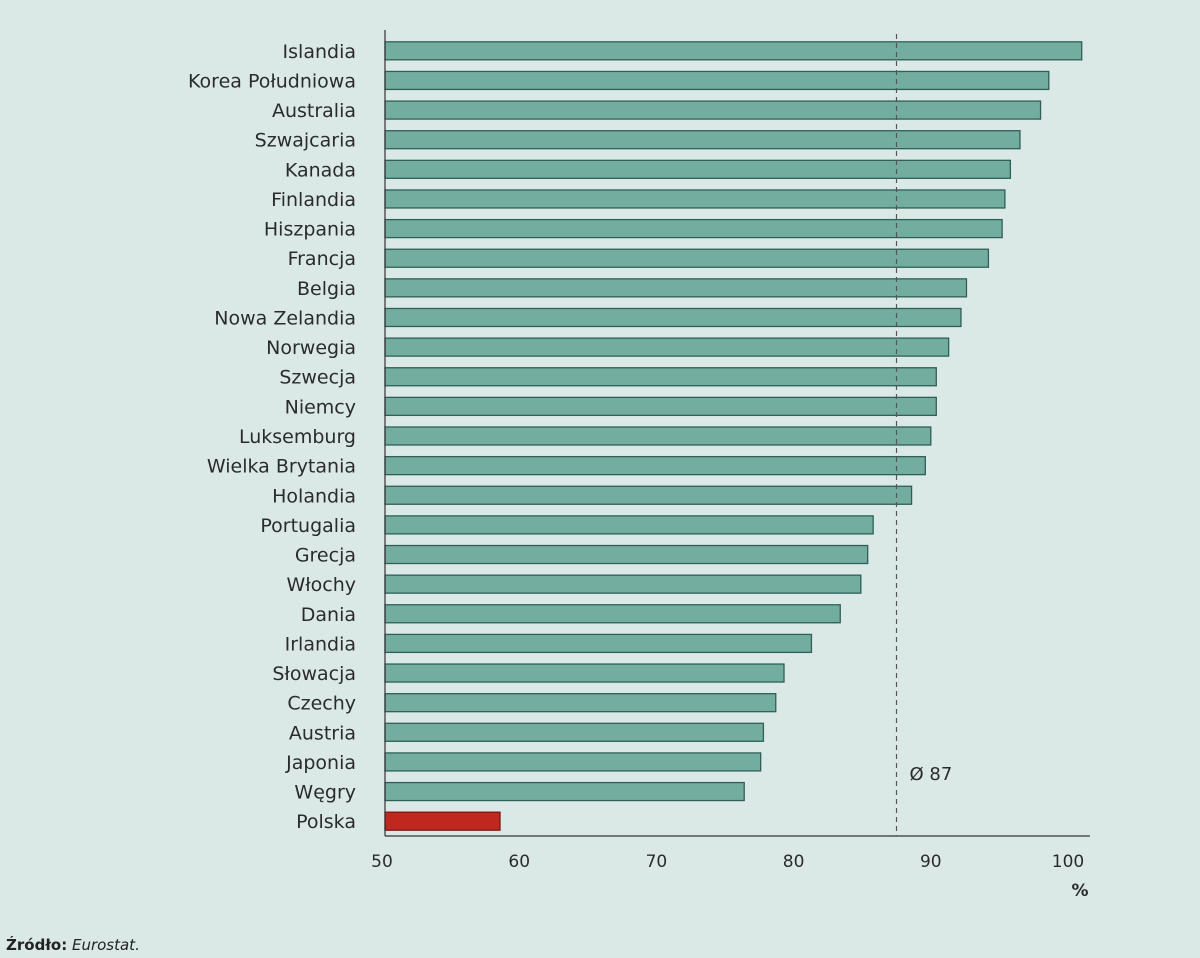 Image resolution: width=1200 pixels, height=958 pixels. What do you see at coordinates (320, 407) in the screenshot?
I see `category-label: Niemcy` at bounding box center [320, 407].